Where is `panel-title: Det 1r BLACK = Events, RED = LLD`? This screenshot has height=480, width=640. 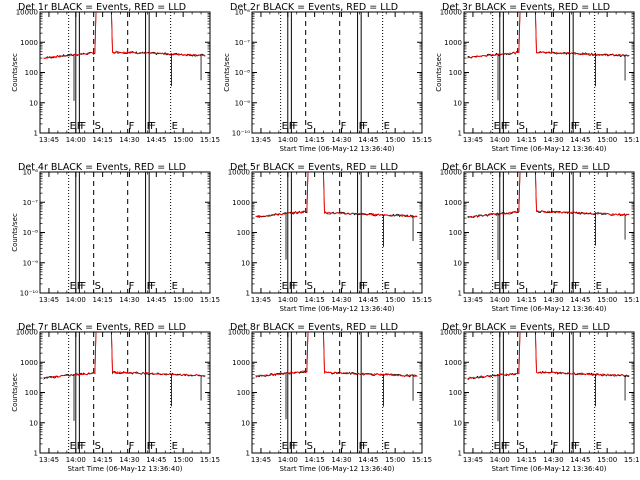
panel-title: Det 1r BLACK = Events, RED = LLD is located at coordinates (102, 7).